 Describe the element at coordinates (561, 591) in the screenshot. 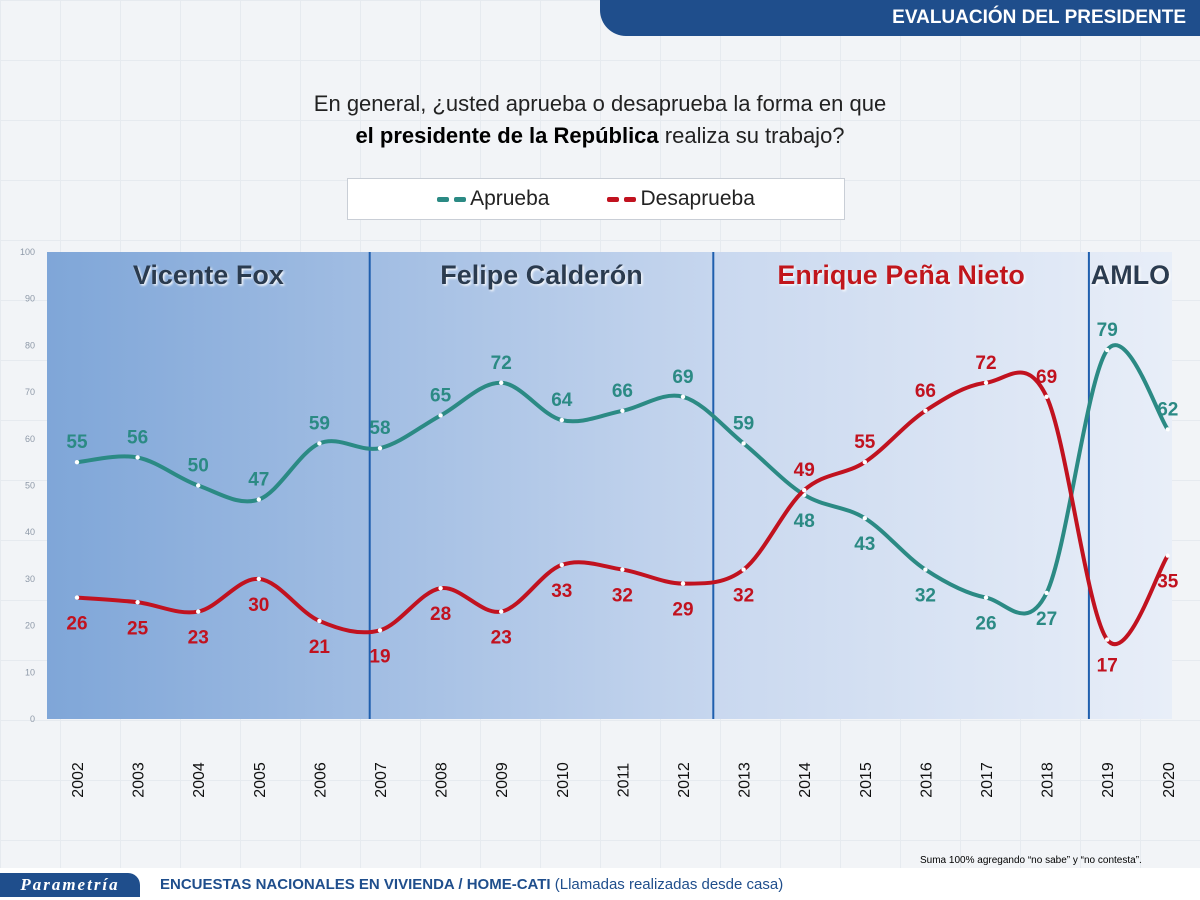

I see `desaprueba-data-label: 33` at that location.